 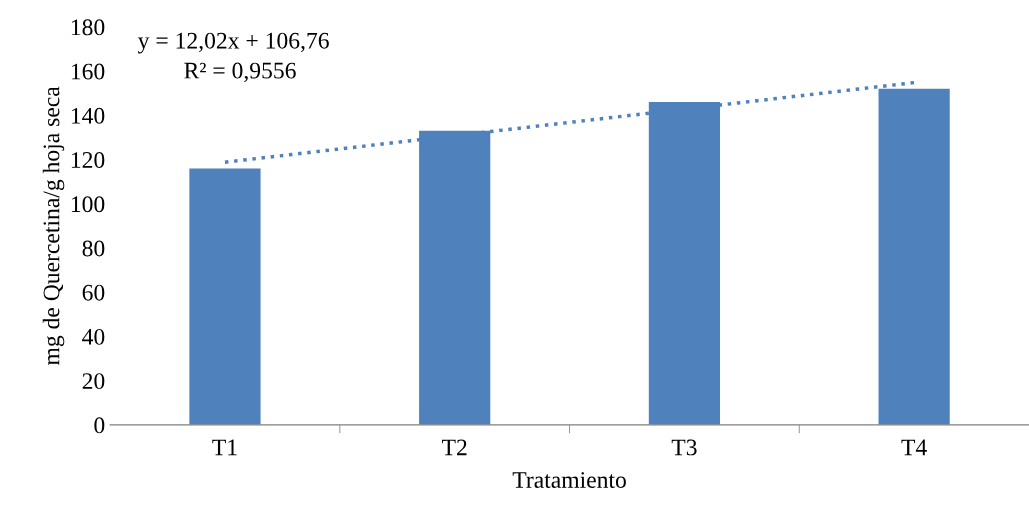 What do you see at coordinates (88, 204) in the screenshot?
I see `y-tick-label: 100` at bounding box center [88, 204].